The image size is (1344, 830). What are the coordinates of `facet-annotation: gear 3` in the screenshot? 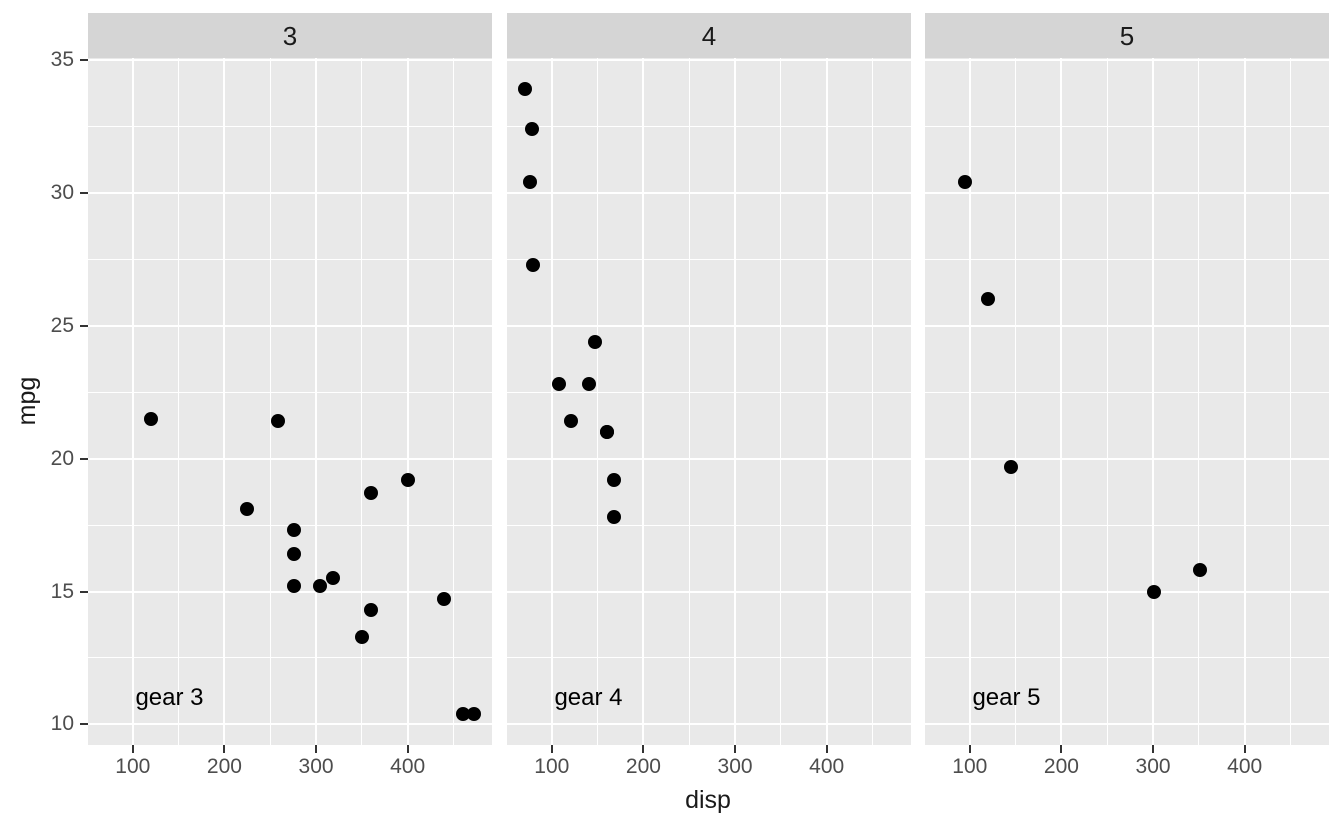 It's located at (169, 697).